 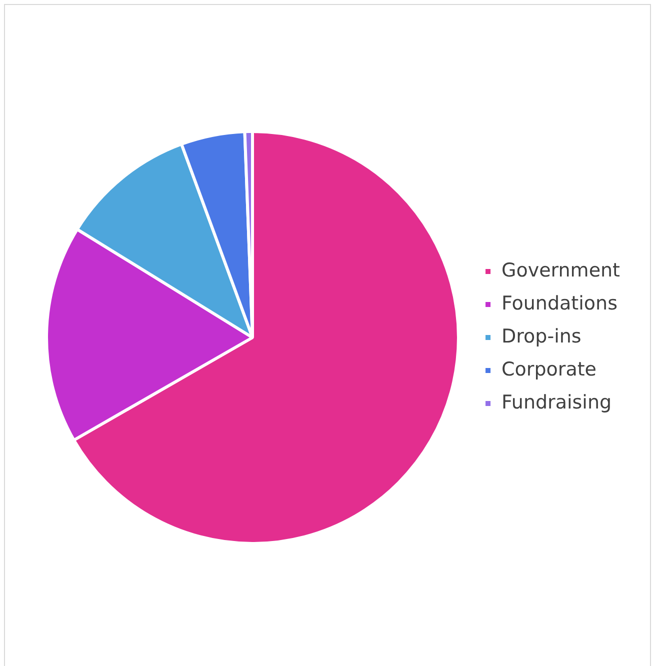 What do you see at coordinates (561, 270) in the screenshot?
I see `legend-label: Government` at bounding box center [561, 270].